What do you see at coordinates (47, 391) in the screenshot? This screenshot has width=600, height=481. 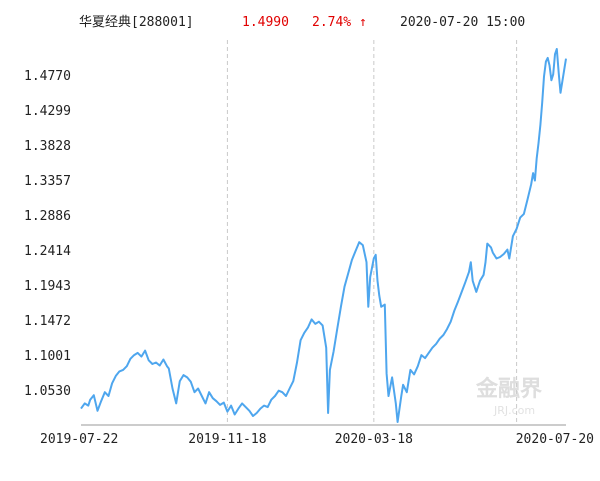 I see `y-tick-label: 1.0530` at bounding box center [47, 391].